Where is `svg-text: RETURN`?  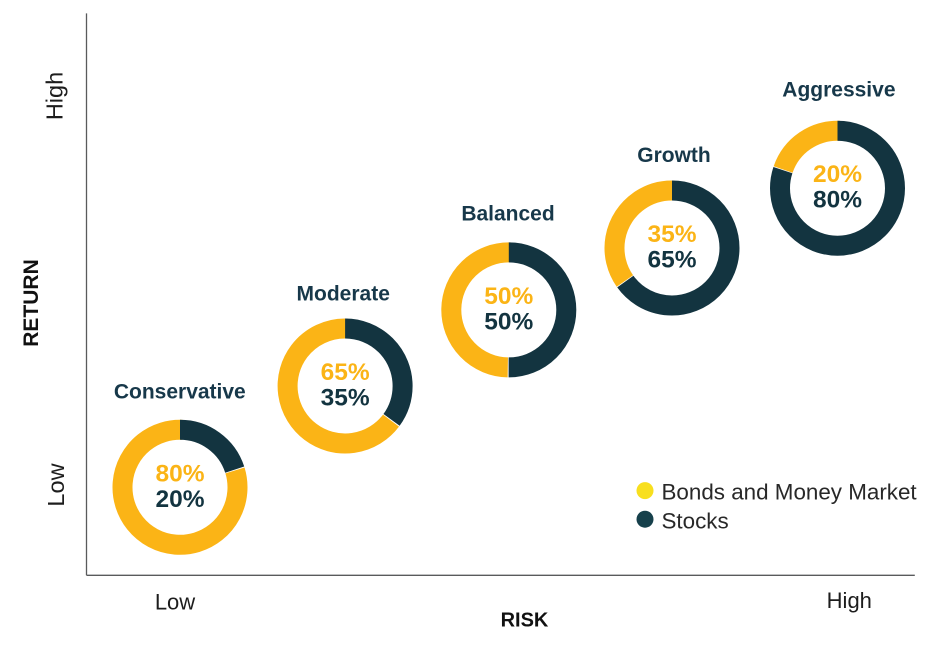 svg-text: RETURN is located at coordinates (31, 303).